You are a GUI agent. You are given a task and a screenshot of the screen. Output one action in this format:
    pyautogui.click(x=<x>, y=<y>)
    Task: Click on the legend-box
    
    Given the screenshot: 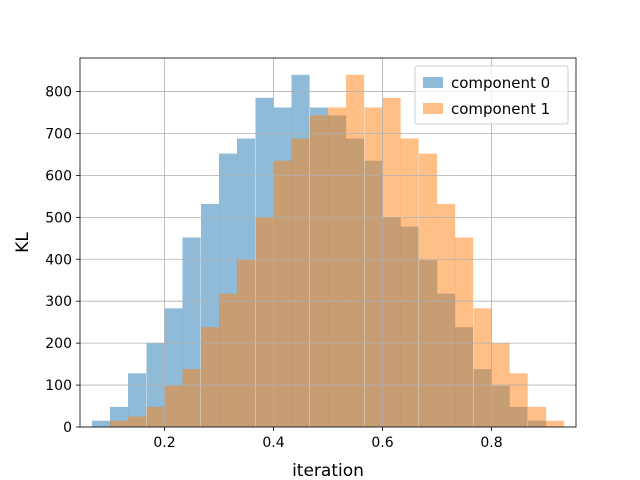 What is the action you would take?
    pyautogui.click(x=491, y=95)
    